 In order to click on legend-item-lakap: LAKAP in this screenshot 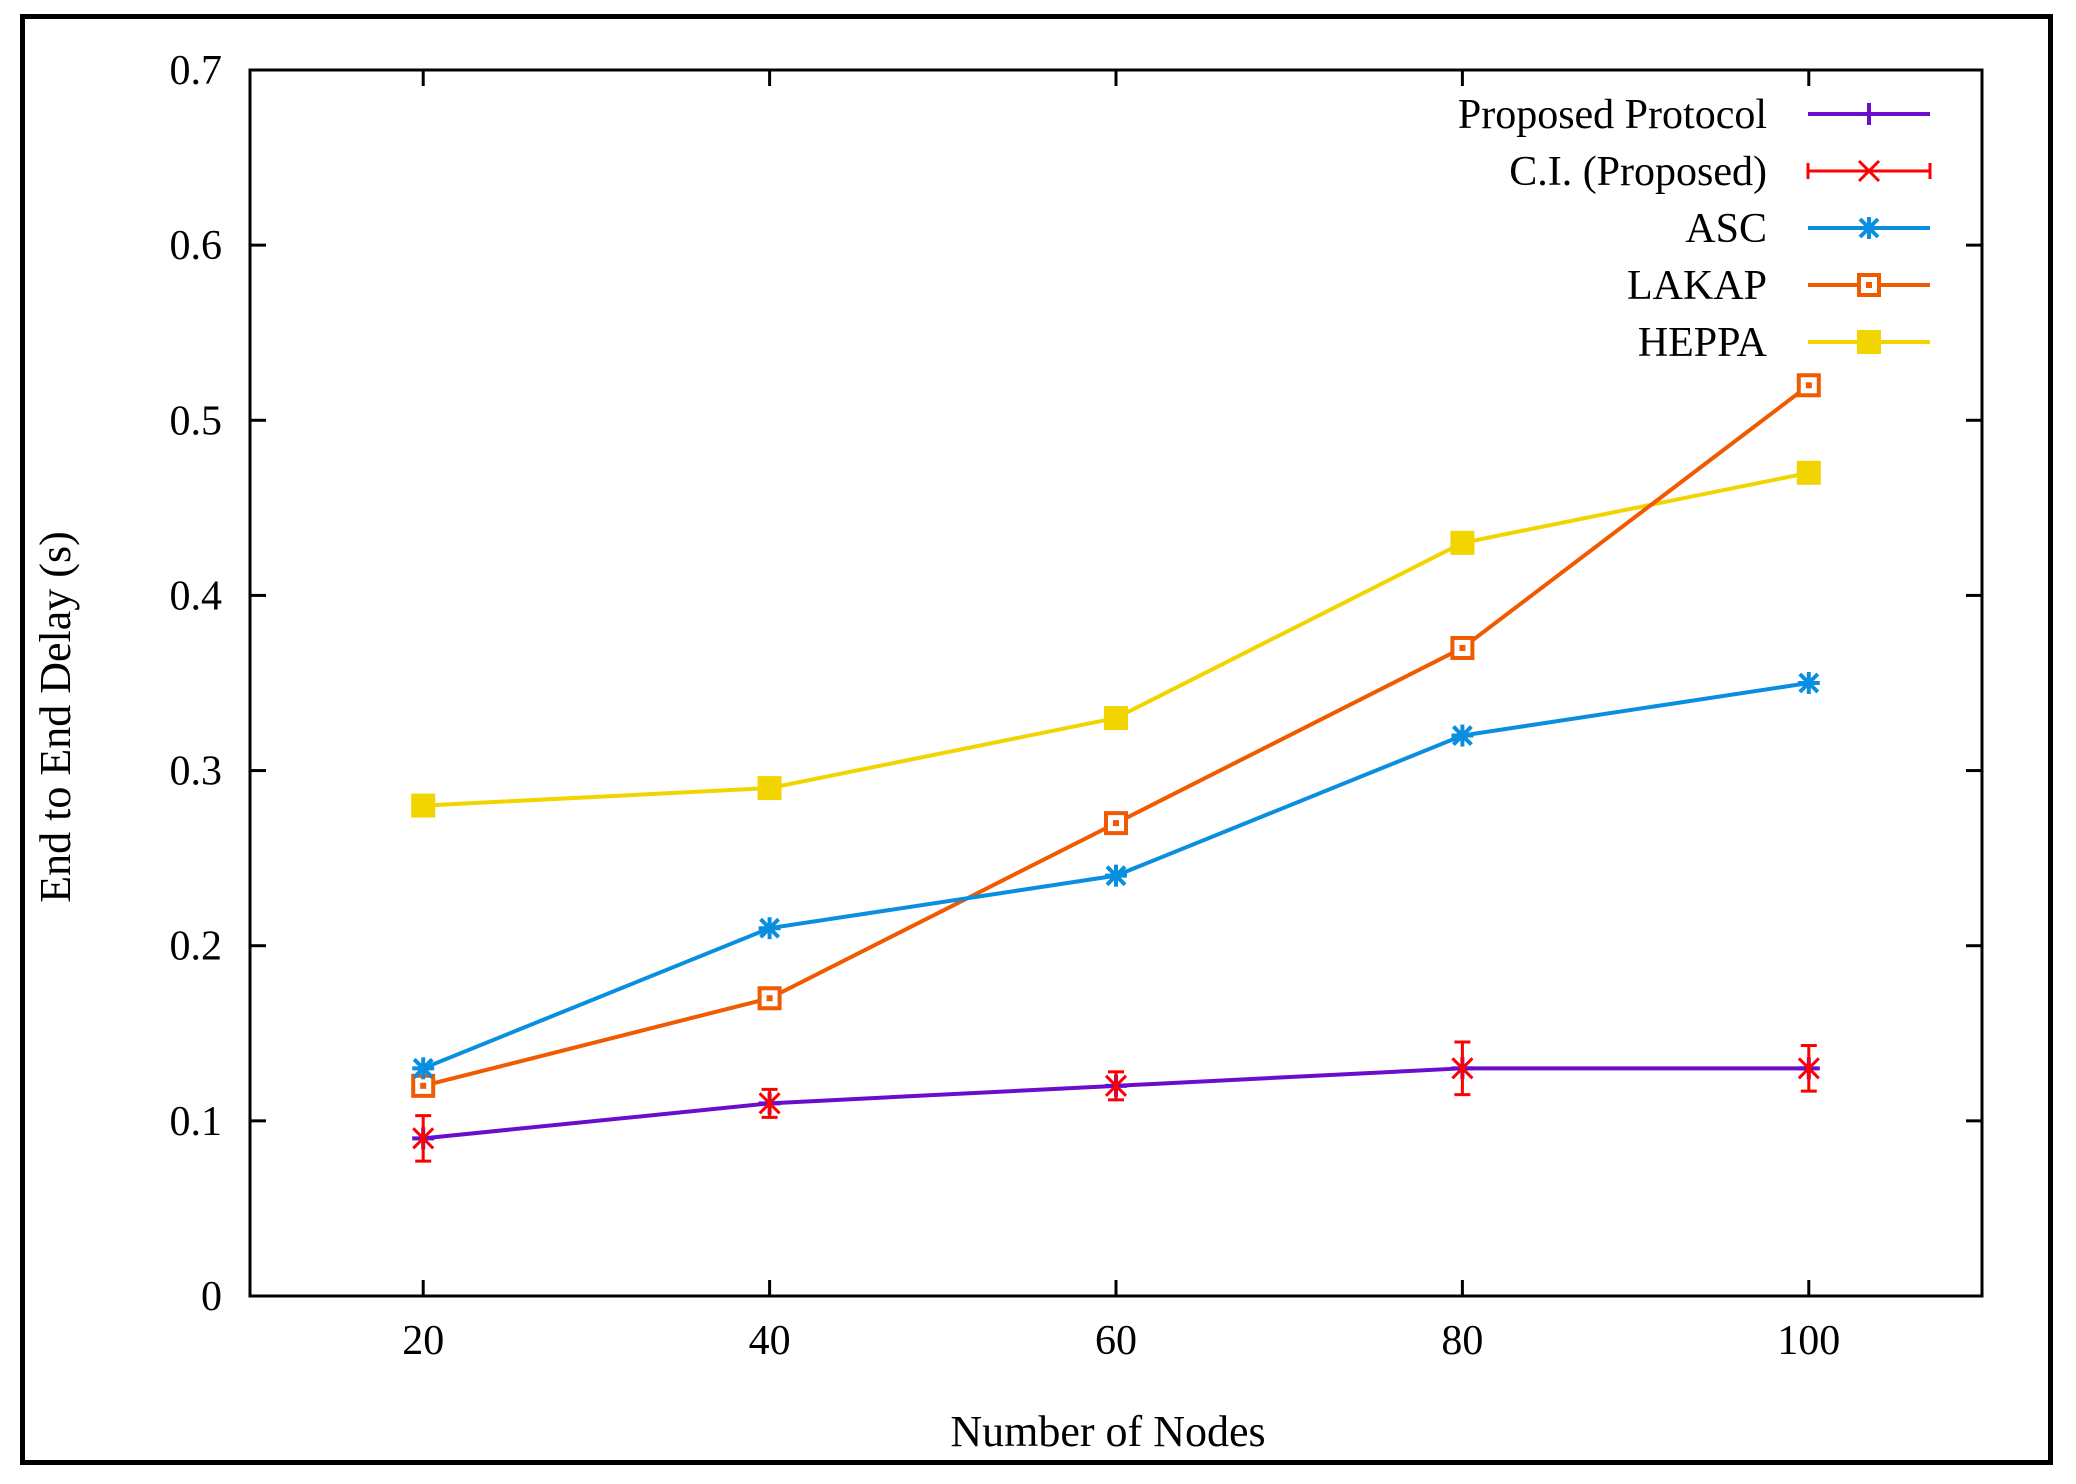, I will do `click(1778, 286)`.